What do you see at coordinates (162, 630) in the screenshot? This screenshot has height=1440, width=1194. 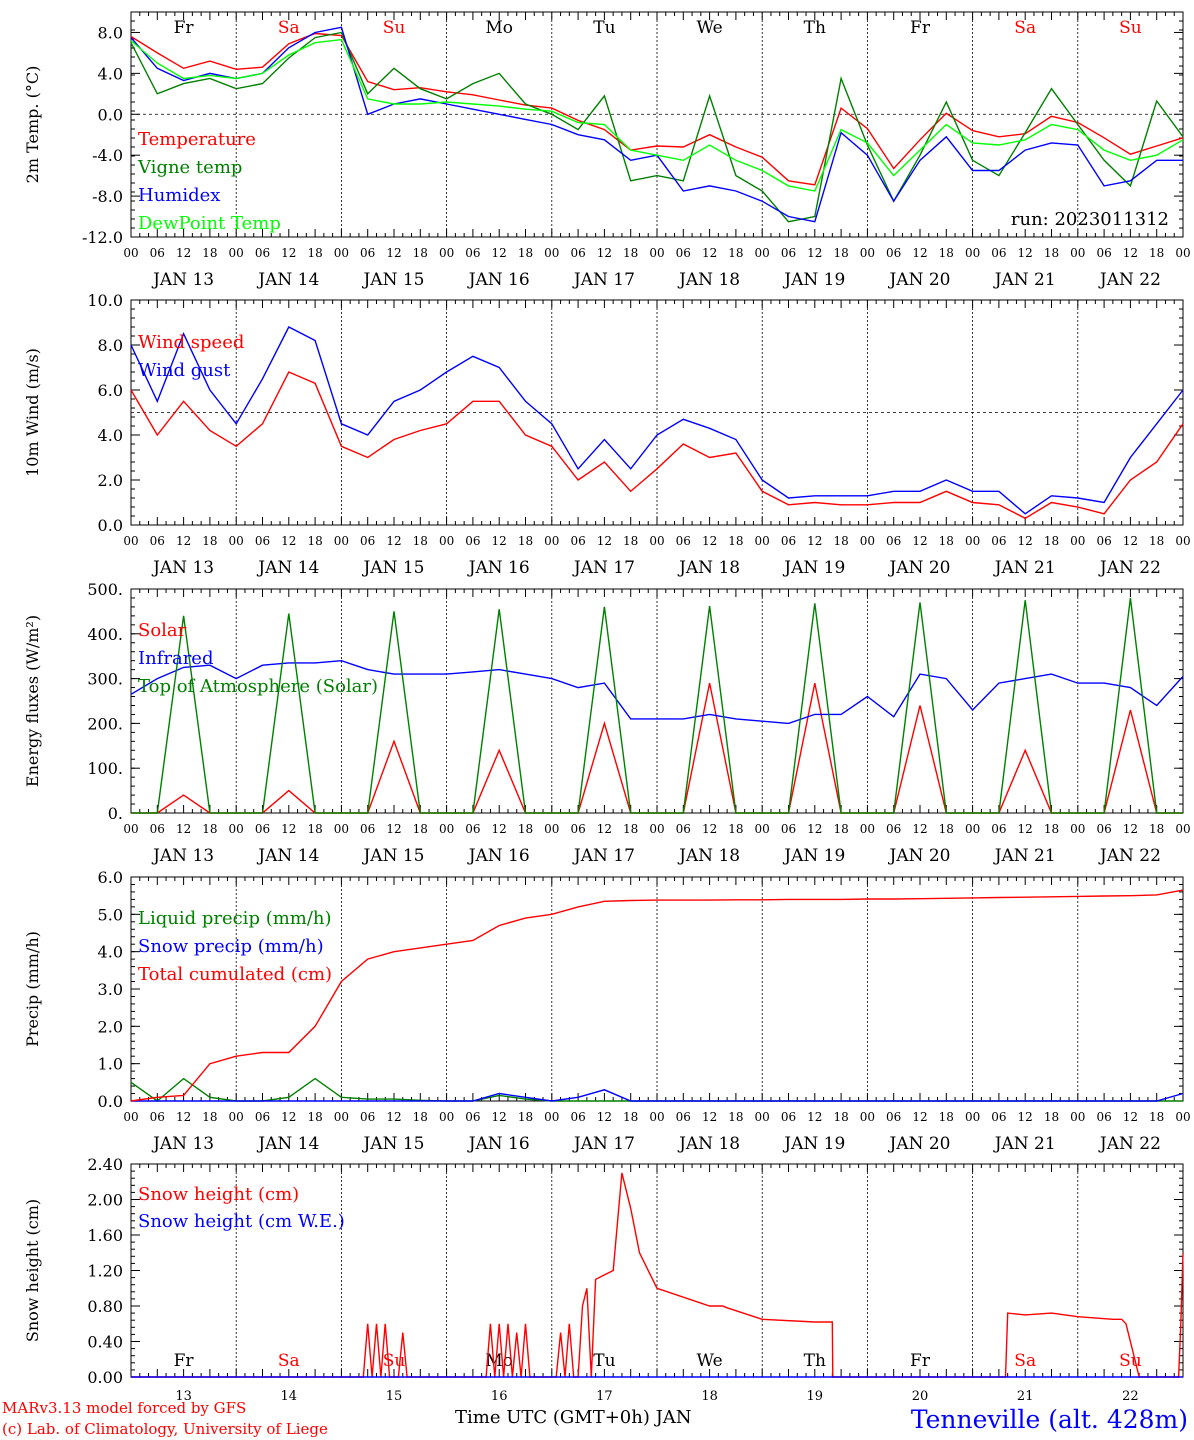 I see `legend-entry: Solar` at bounding box center [162, 630].